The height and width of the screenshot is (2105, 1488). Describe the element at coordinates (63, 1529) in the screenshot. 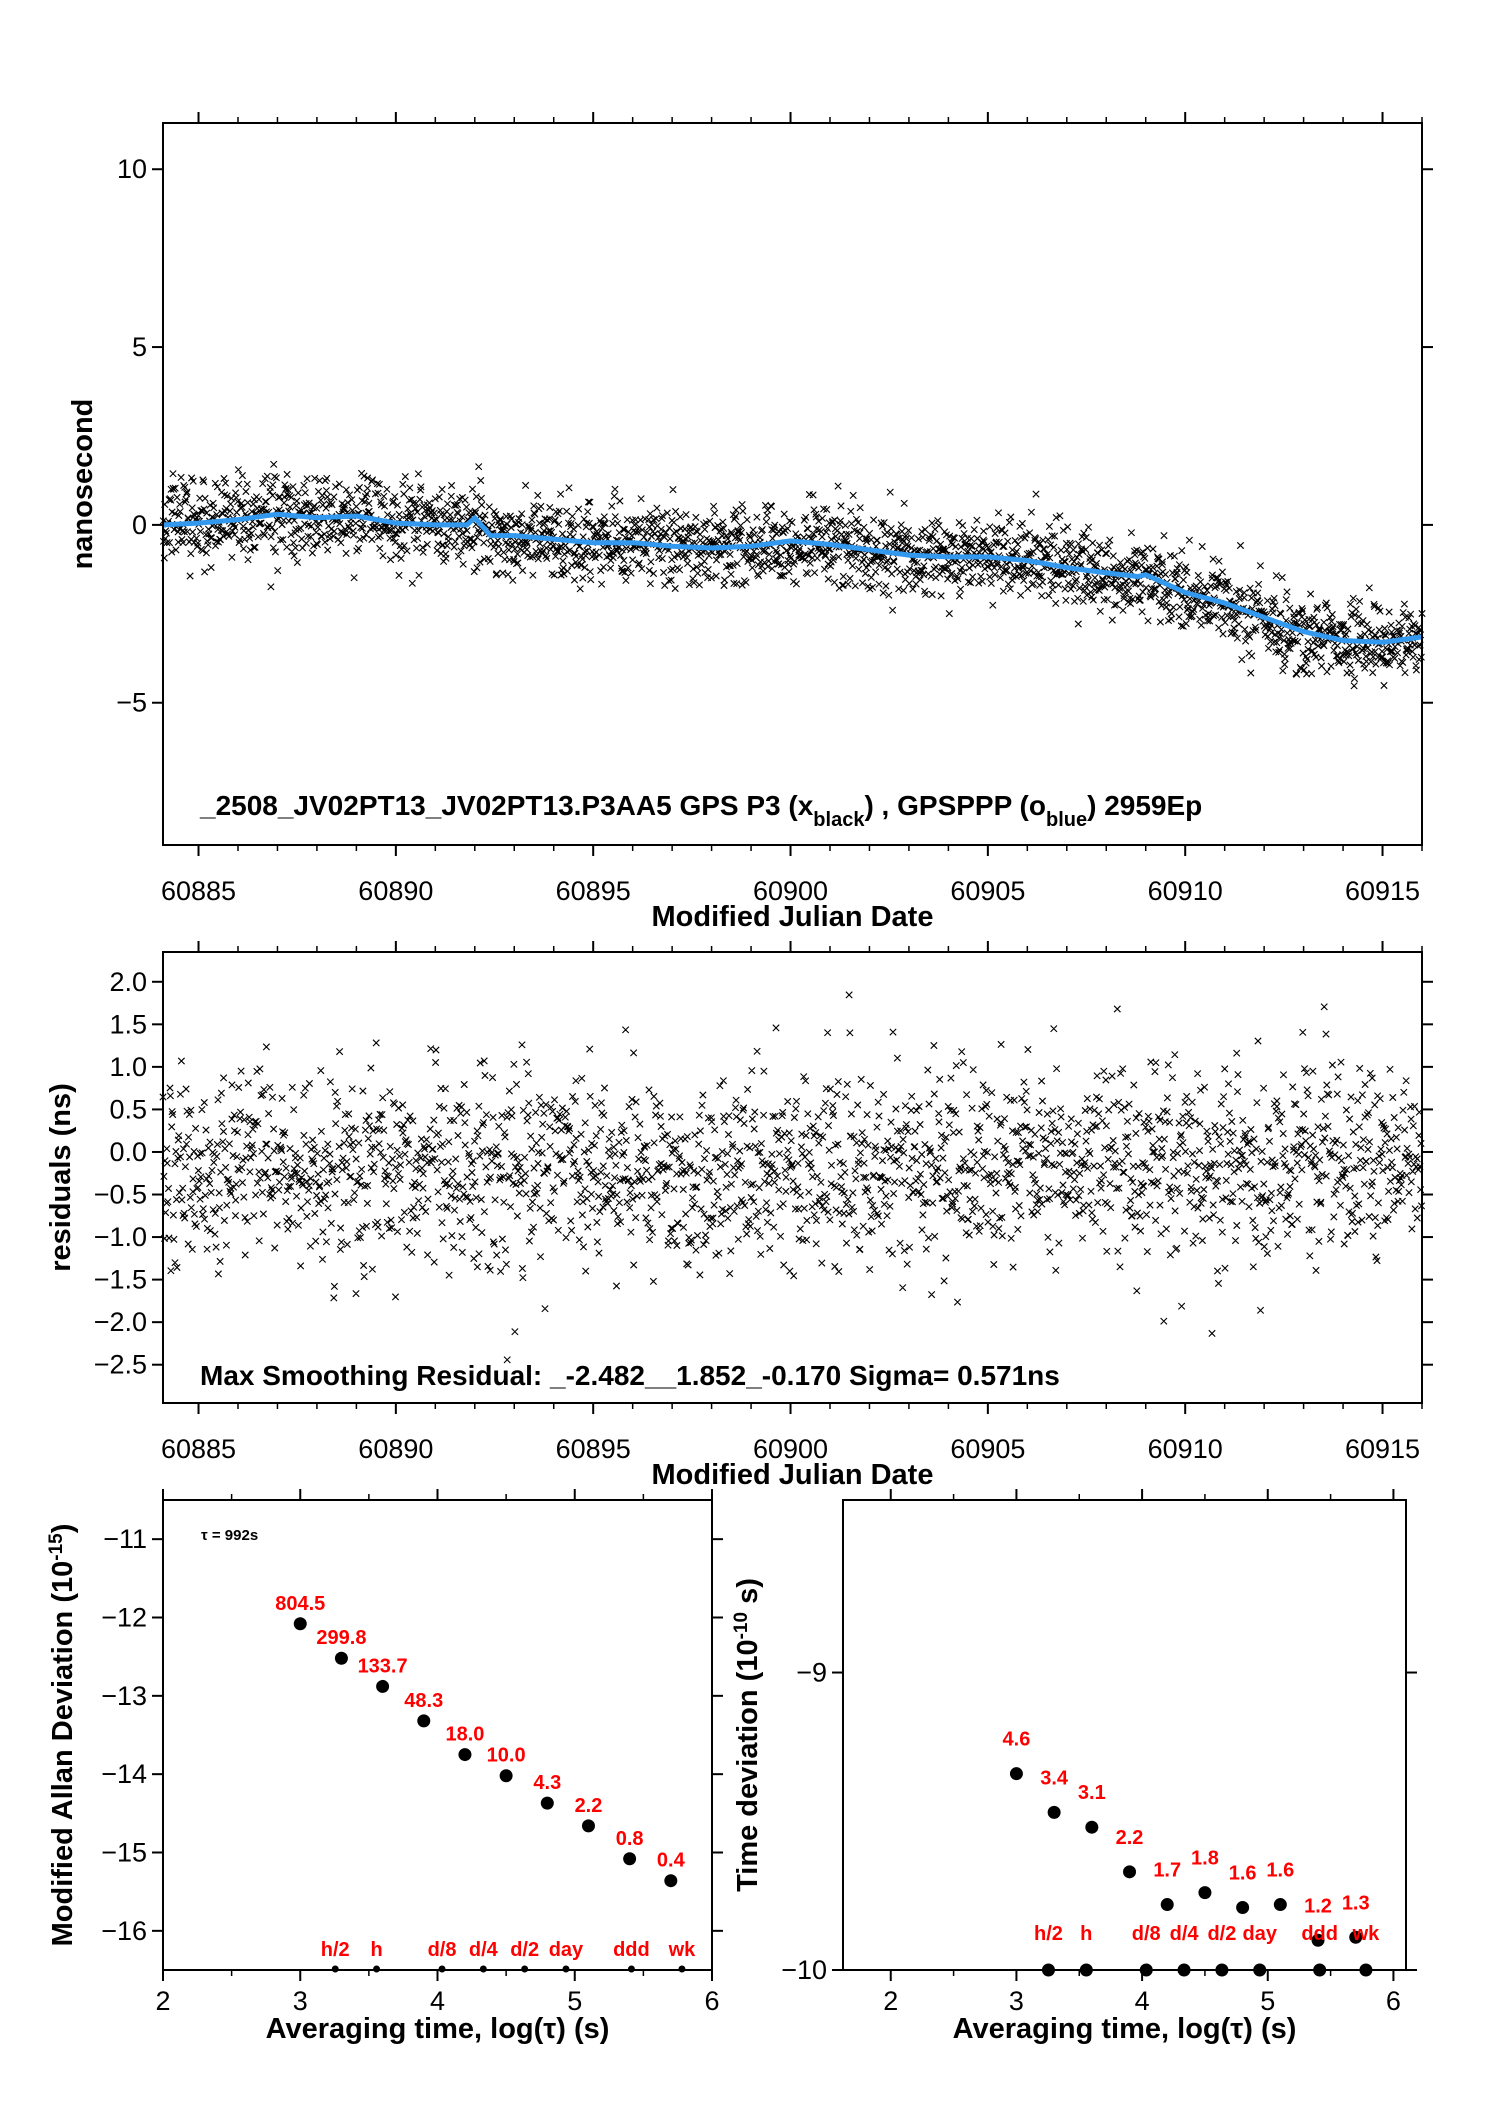

I see `mdev-y-axis-title-part: )` at that location.